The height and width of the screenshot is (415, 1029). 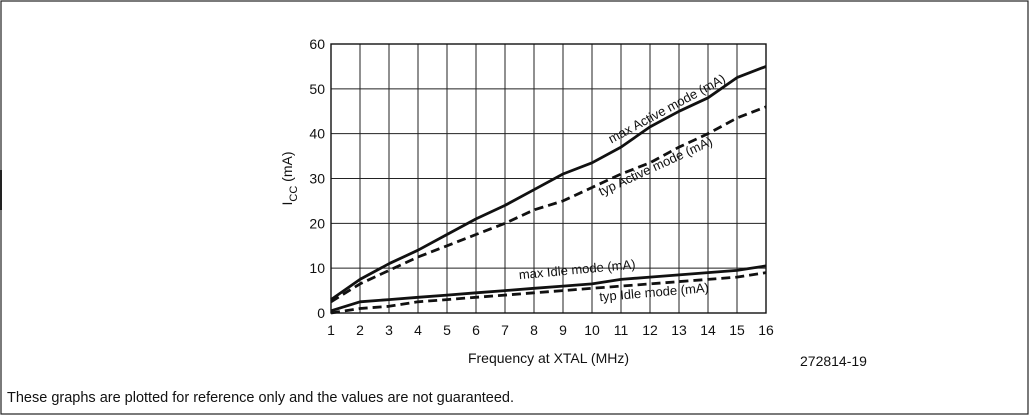 What do you see at coordinates (650, 330) in the screenshot?
I see `x-tick-label: 12` at bounding box center [650, 330].